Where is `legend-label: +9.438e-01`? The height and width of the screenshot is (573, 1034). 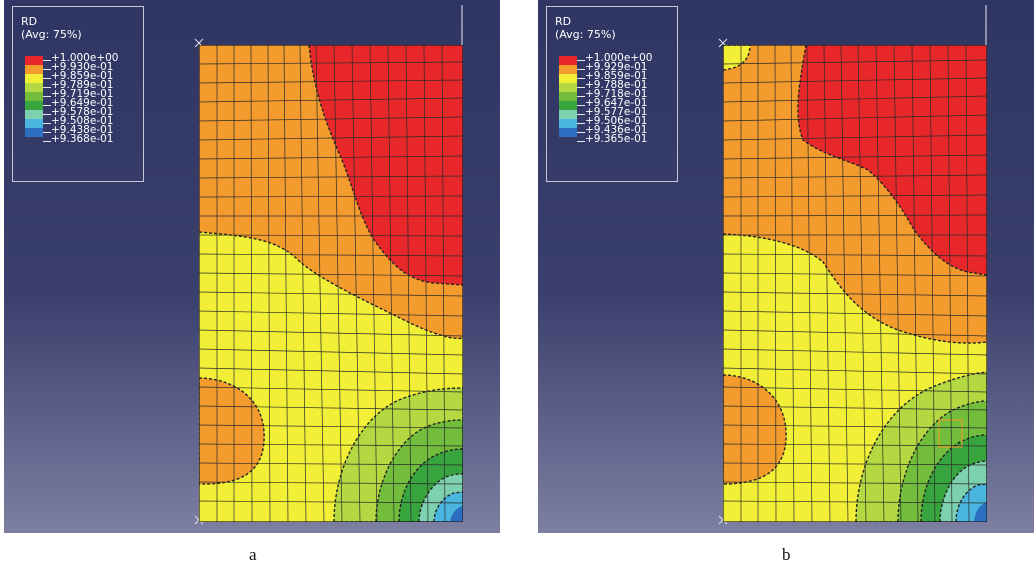
legend-label: +9.438e-01 is located at coordinates (82, 130).